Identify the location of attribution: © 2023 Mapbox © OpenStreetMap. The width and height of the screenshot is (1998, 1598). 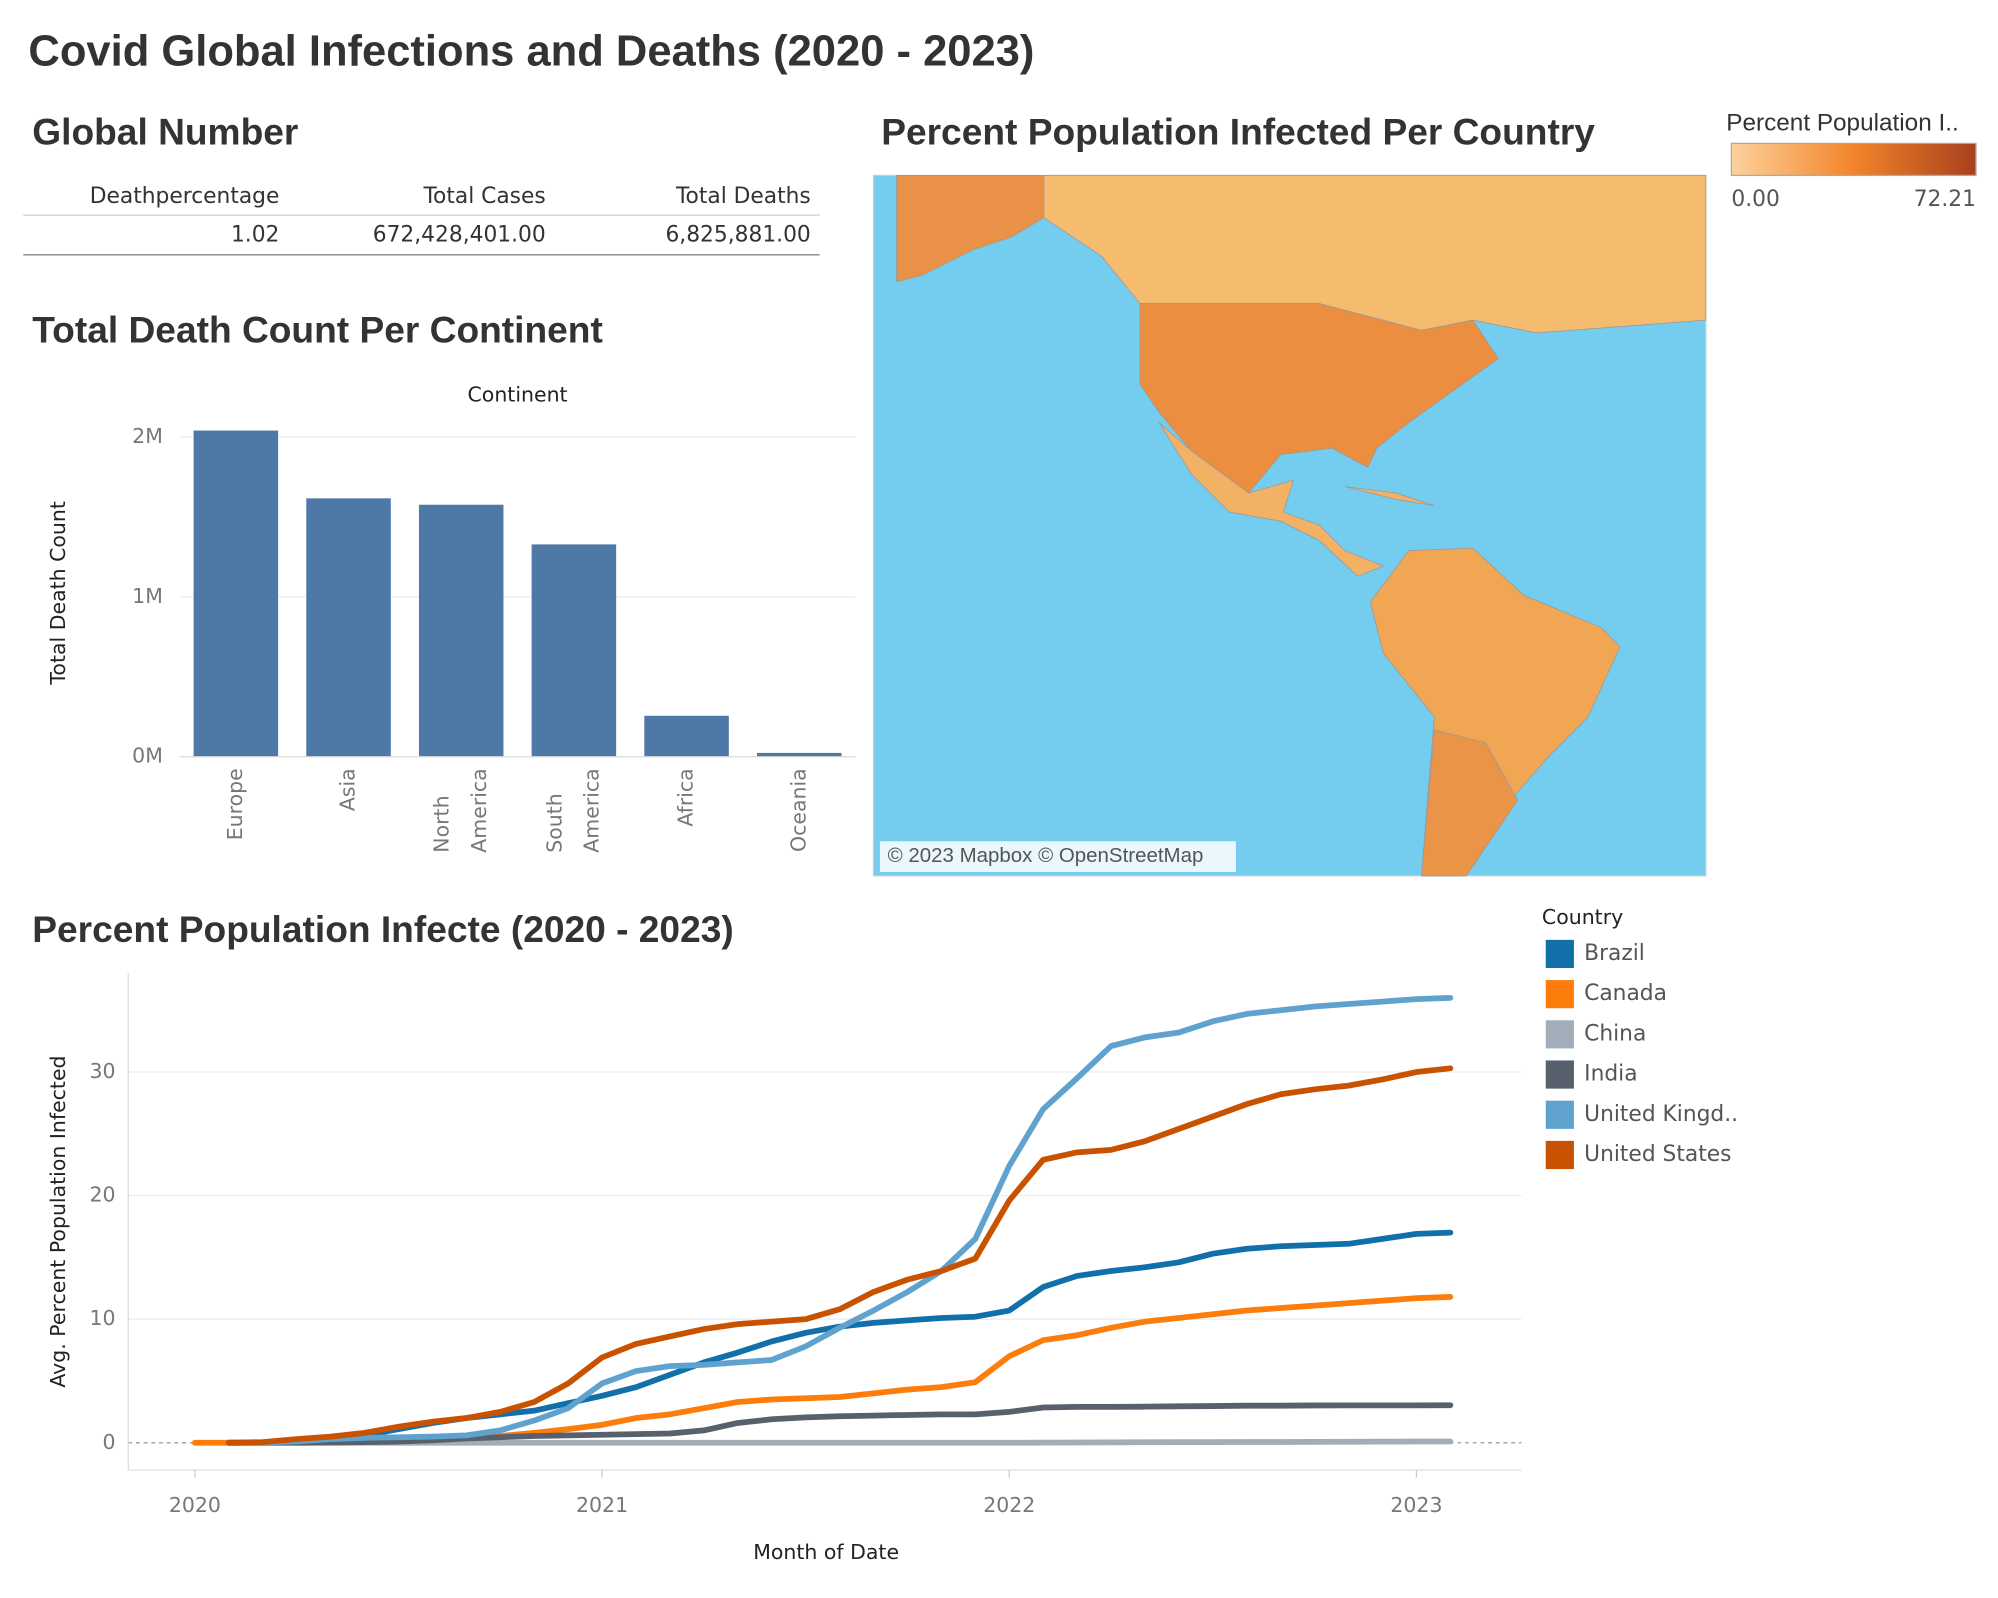
(1046, 855).